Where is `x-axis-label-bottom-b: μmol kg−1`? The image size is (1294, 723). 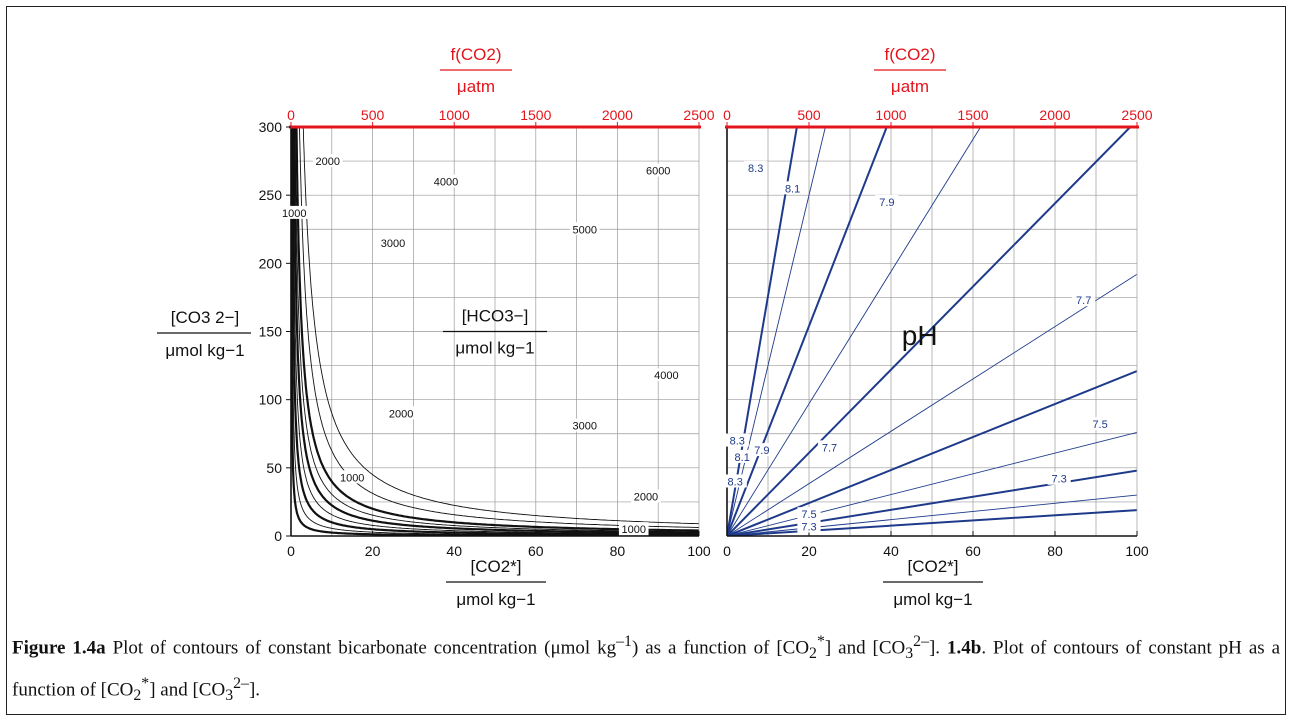 x-axis-label-bottom-b: μmol kg−1 is located at coordinates (932, 599).